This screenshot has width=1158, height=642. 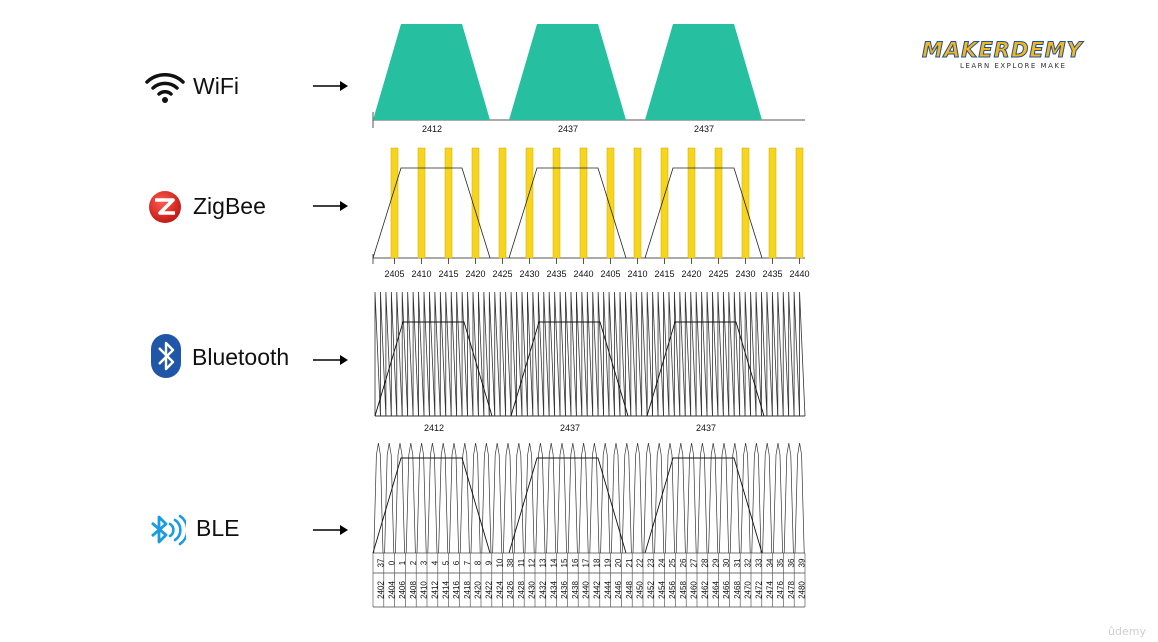 What do you see at coordinates (467, 590) in the screenshot?
I see `ble-frequency: 2418` at bounding box center [467, 590].